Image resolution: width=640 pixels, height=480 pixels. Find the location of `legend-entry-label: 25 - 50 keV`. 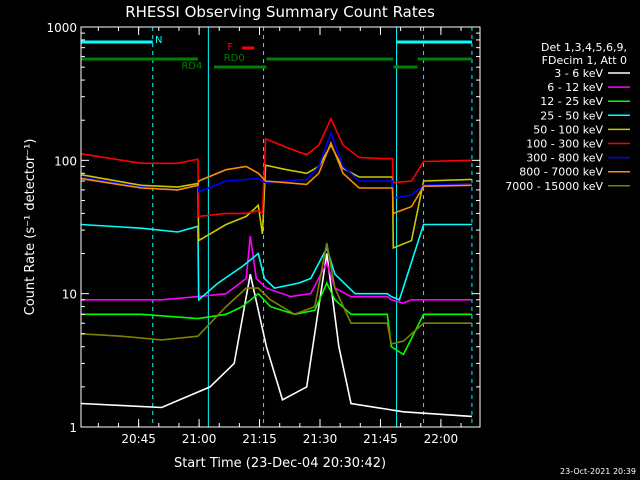

legend-entry-label: 25 - 50 keV is located at coordinates (571, 115).